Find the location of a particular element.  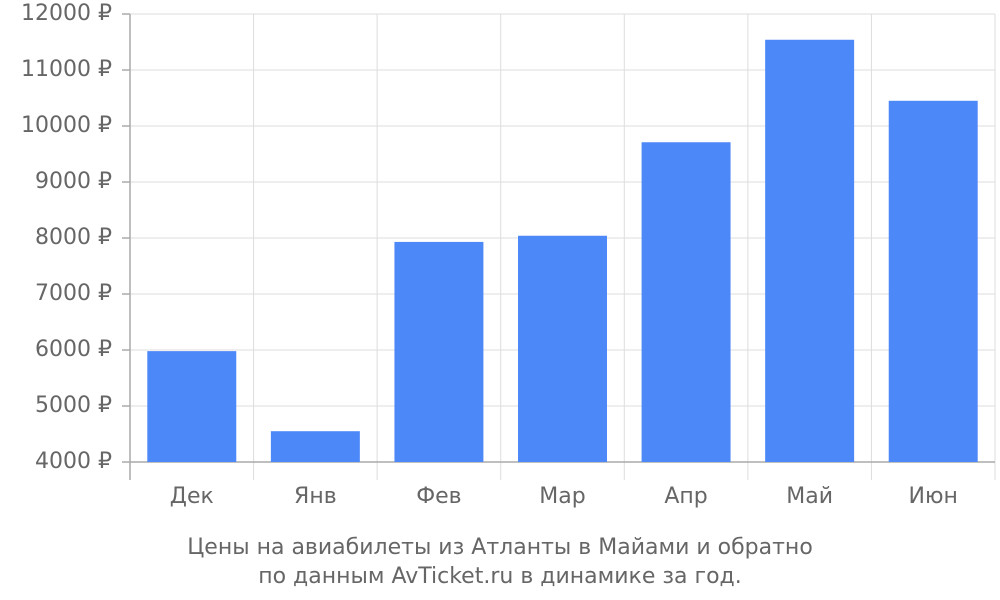

x-tick-label: Июн is located at coordinates (933, 496).